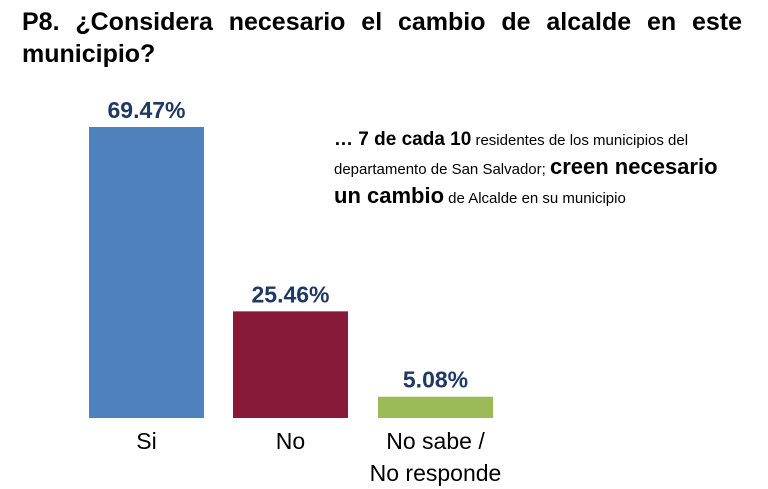 Image resolution: width=768 pixels, height=489 pixels. I want to click on data-label-3: 5.08%, so click(435, 380).